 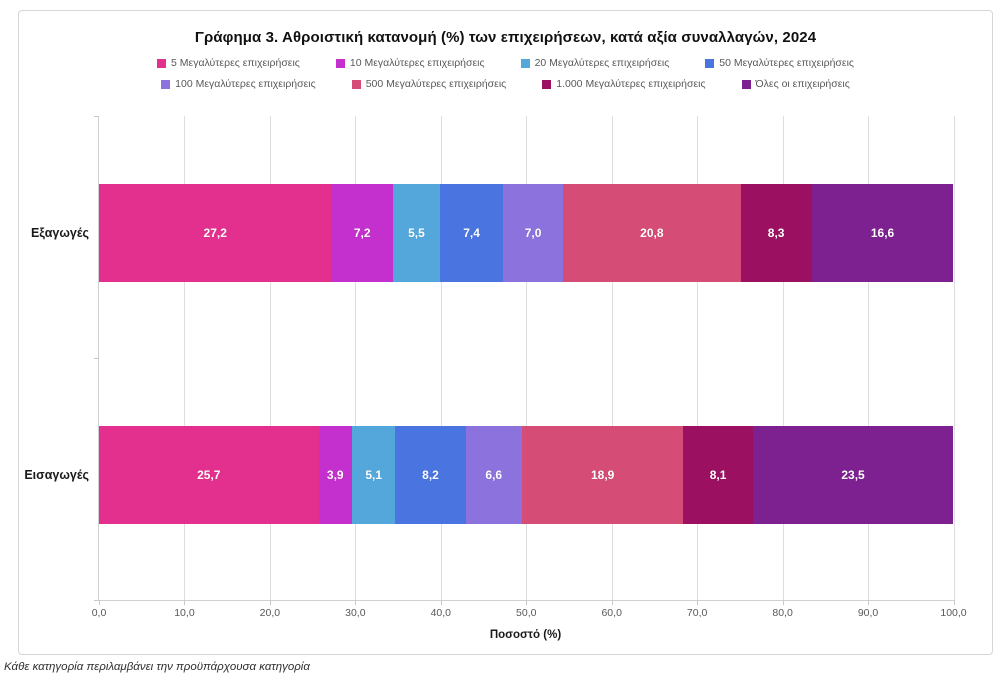 What do you see at coordinates (786, 63) in the screenshot?
I see `legend-label: 50 Μεγαλύτερες επιχειρήσεις` at bounding box center [786, 63].